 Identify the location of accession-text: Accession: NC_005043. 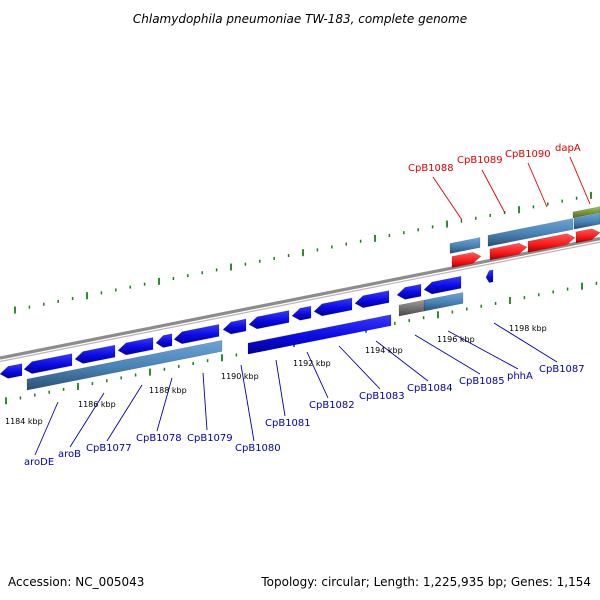
(76, 582).